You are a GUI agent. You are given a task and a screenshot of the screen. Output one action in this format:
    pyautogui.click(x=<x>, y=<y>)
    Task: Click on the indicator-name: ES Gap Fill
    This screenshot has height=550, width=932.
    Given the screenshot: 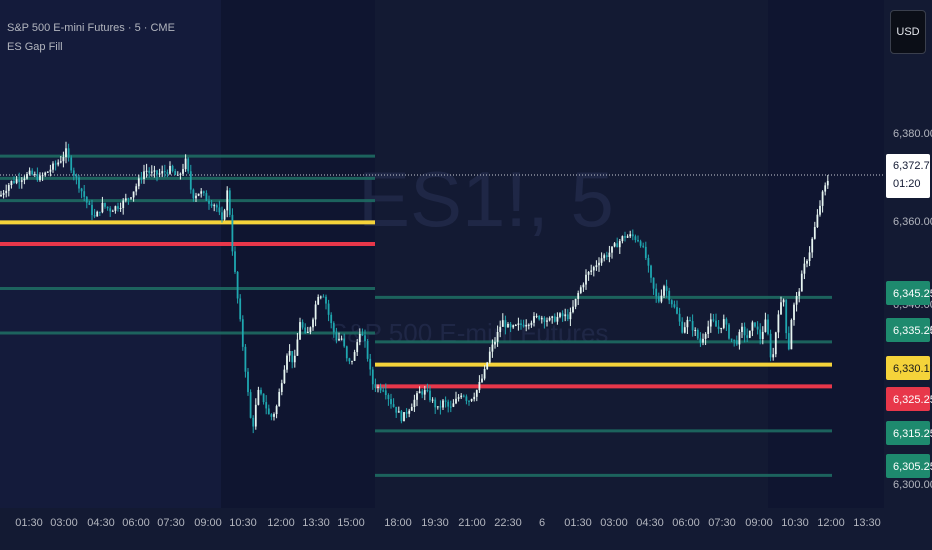 What is the action you would take?
    pyautogui.click(x=35, y=47)
    